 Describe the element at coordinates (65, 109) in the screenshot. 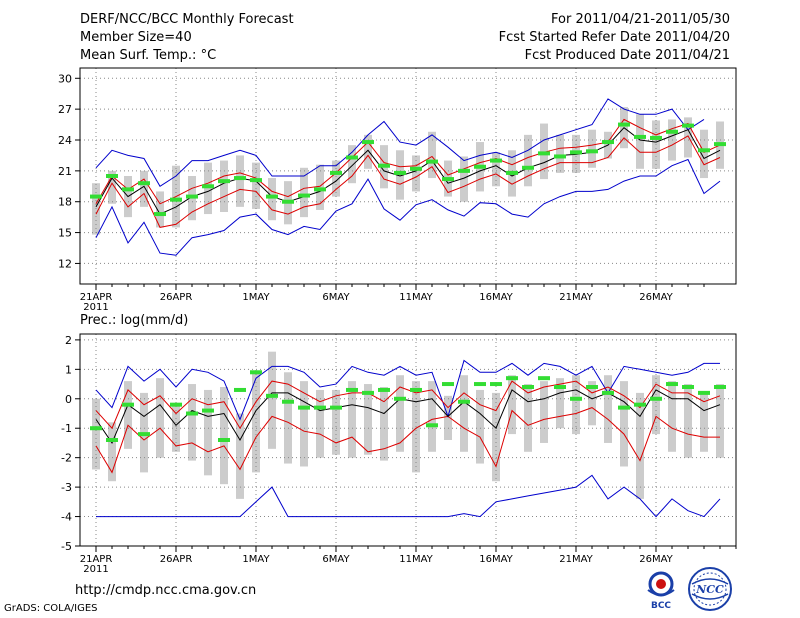

I see `y-tick-label: 27` at that location.